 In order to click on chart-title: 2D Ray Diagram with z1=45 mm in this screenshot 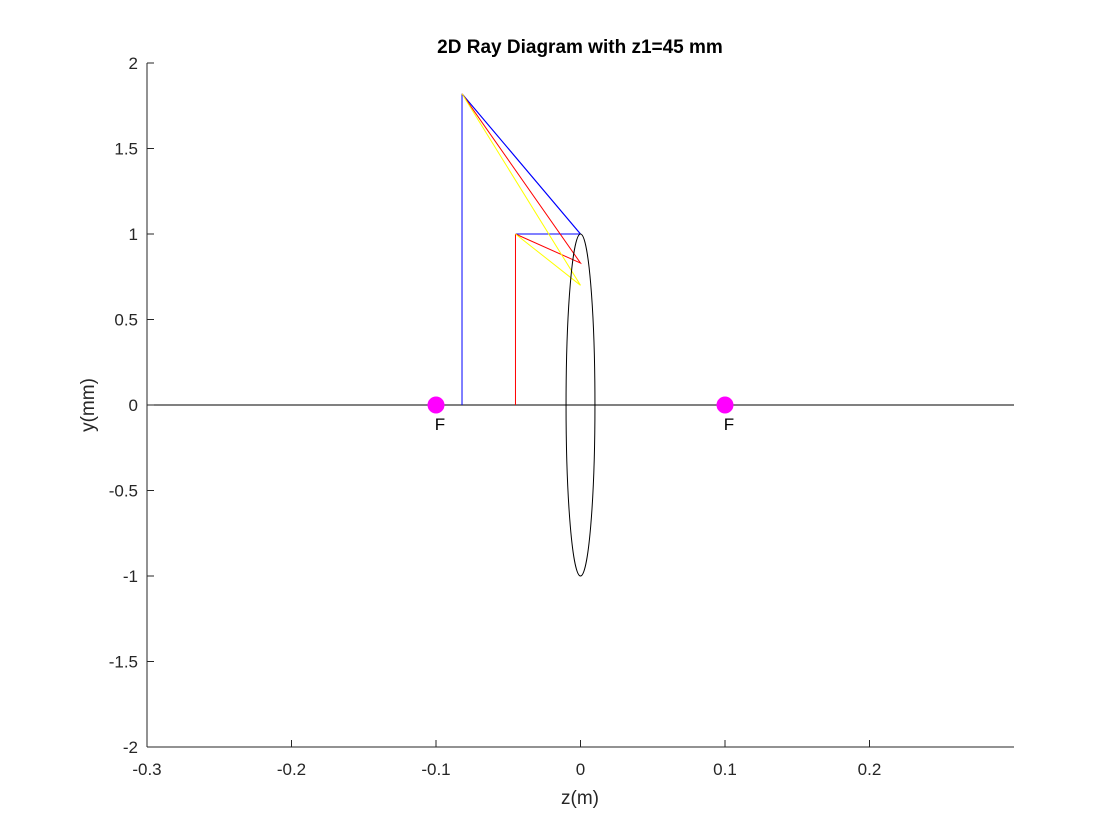, I will do `click(580, 47)`.